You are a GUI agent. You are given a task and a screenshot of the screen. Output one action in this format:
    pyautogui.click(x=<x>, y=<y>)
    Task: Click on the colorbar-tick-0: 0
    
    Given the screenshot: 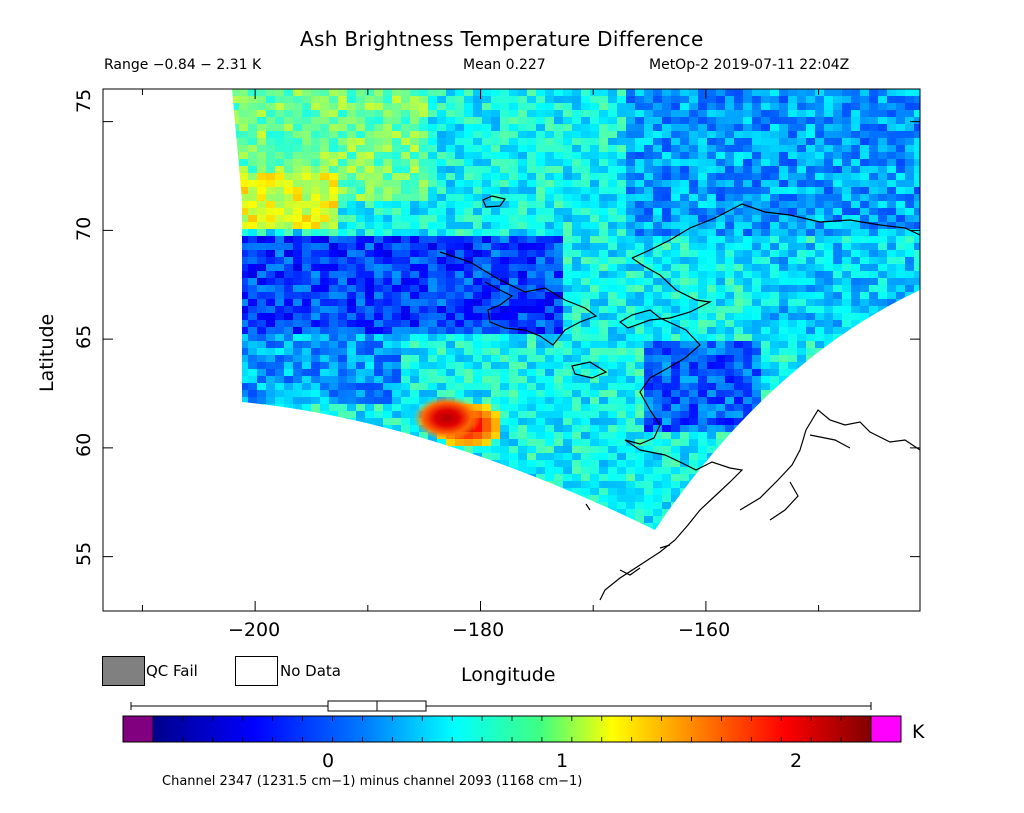 What is the action you would take?
    pyautogui.click(x=328, y=761)
    